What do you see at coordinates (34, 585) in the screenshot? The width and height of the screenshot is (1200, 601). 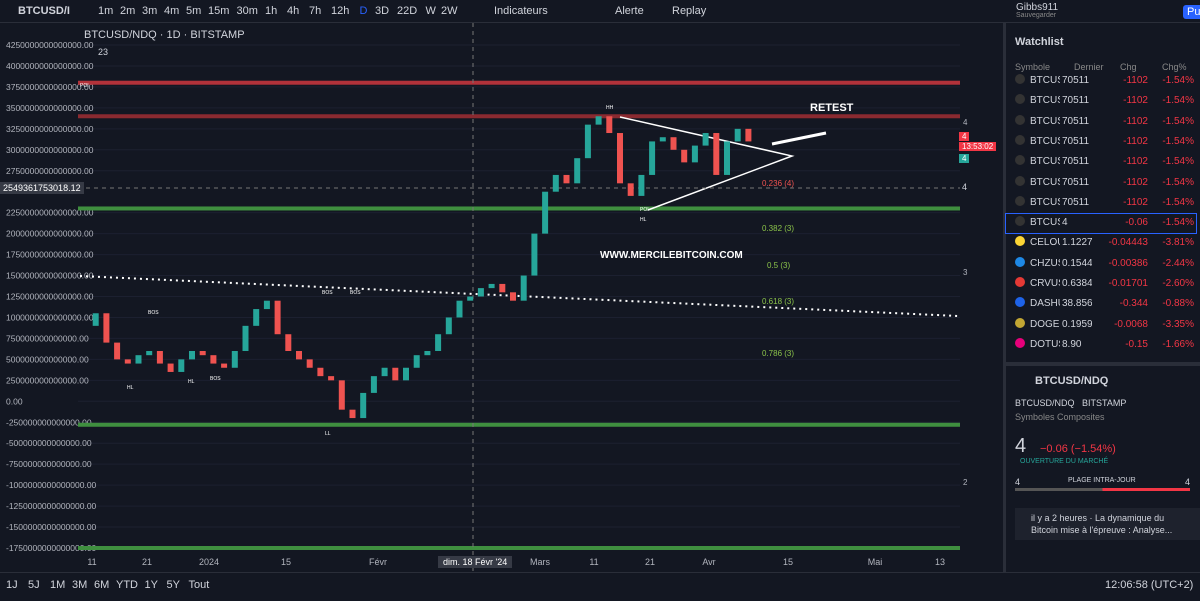 I see `range-button: 5J` at bounding box center [34, 585].